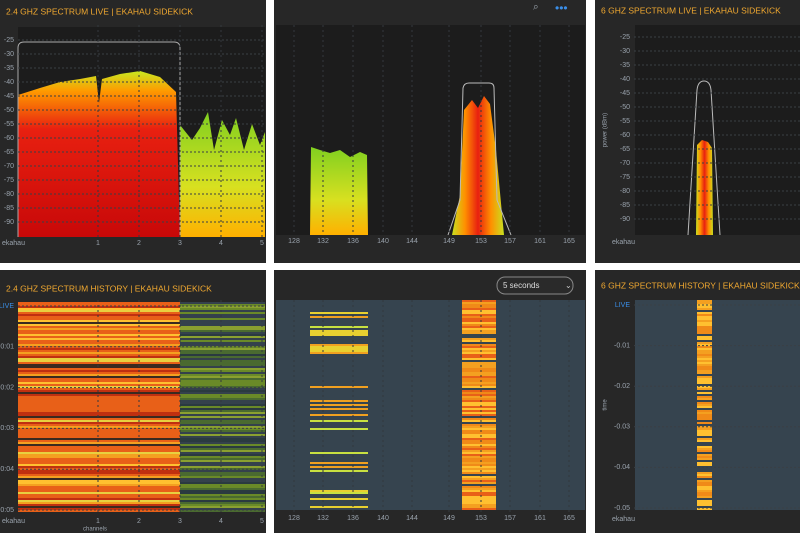 The width and height of the screenshot is (800, 533). Describe the element at coordinates (625, 93) in the screenshot. I see `y-tick-label: -45` at that location.